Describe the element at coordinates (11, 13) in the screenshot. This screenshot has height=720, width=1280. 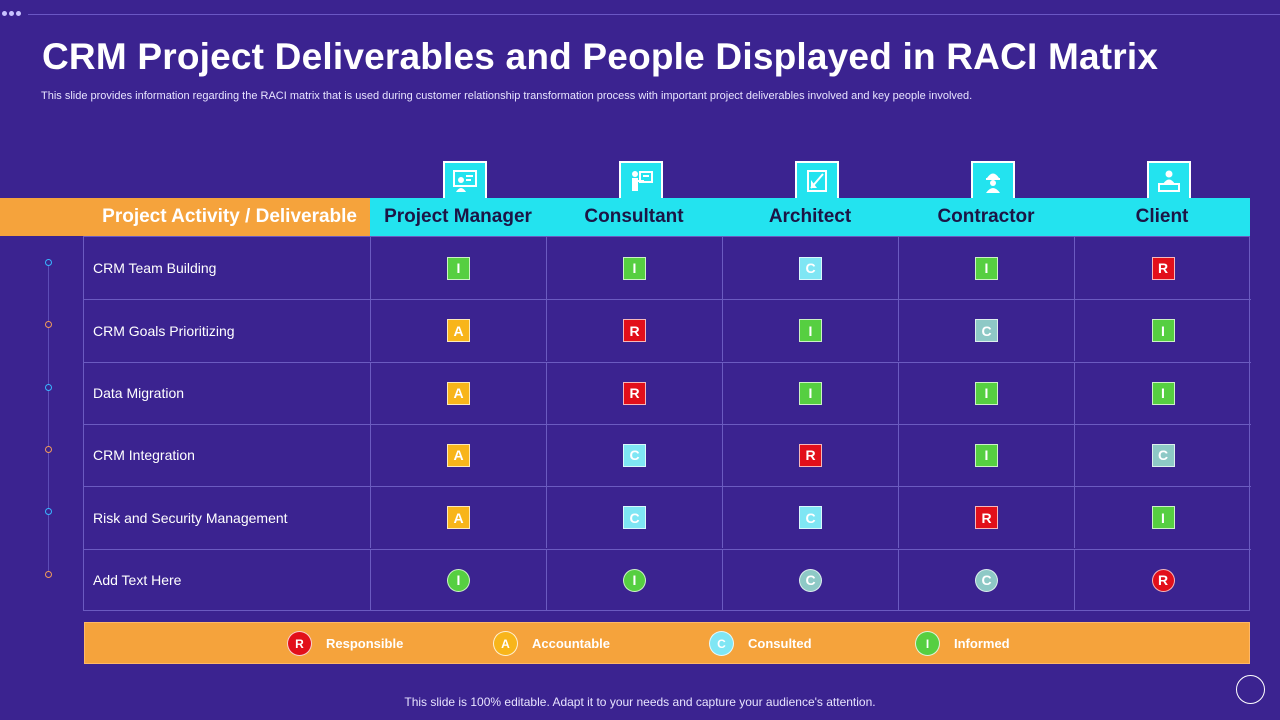
I see `slide-dots` at that location.